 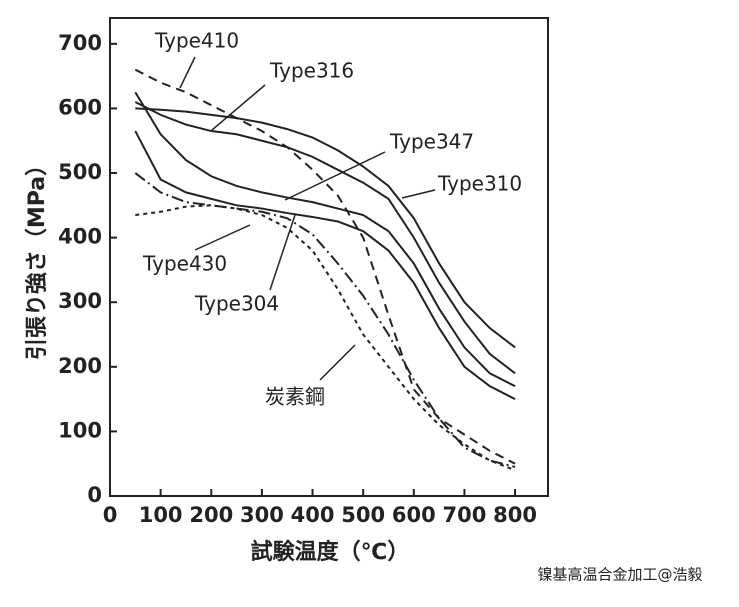 What do you see at coordinates (330, 552) in the screenshot?
I see `x-axis-label: 試験温度（℃）` at bounding box center [330, 552].